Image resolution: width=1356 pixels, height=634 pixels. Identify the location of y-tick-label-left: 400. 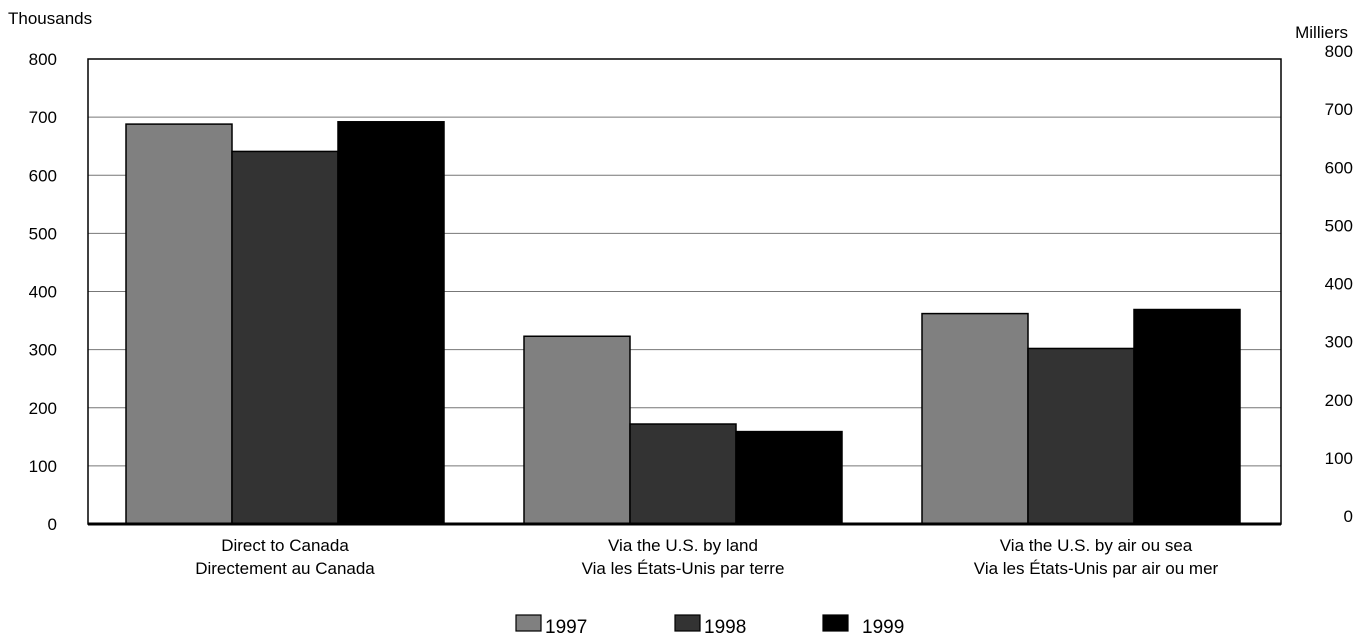
(43, 292).